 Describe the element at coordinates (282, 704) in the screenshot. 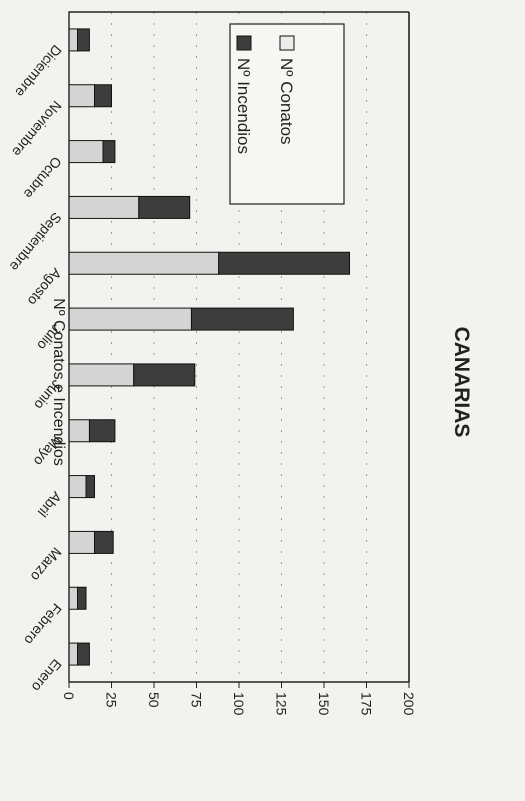

I see `y-tick-label: 125` at that location.